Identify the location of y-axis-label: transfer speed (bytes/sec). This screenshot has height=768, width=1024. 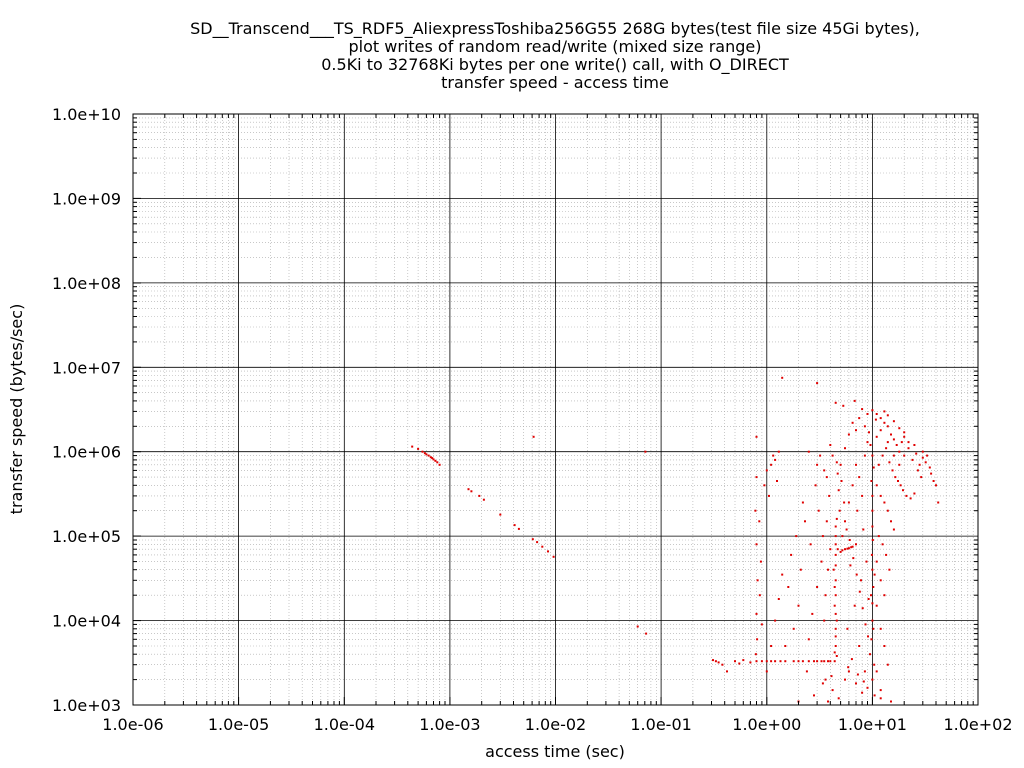
(16, 409).